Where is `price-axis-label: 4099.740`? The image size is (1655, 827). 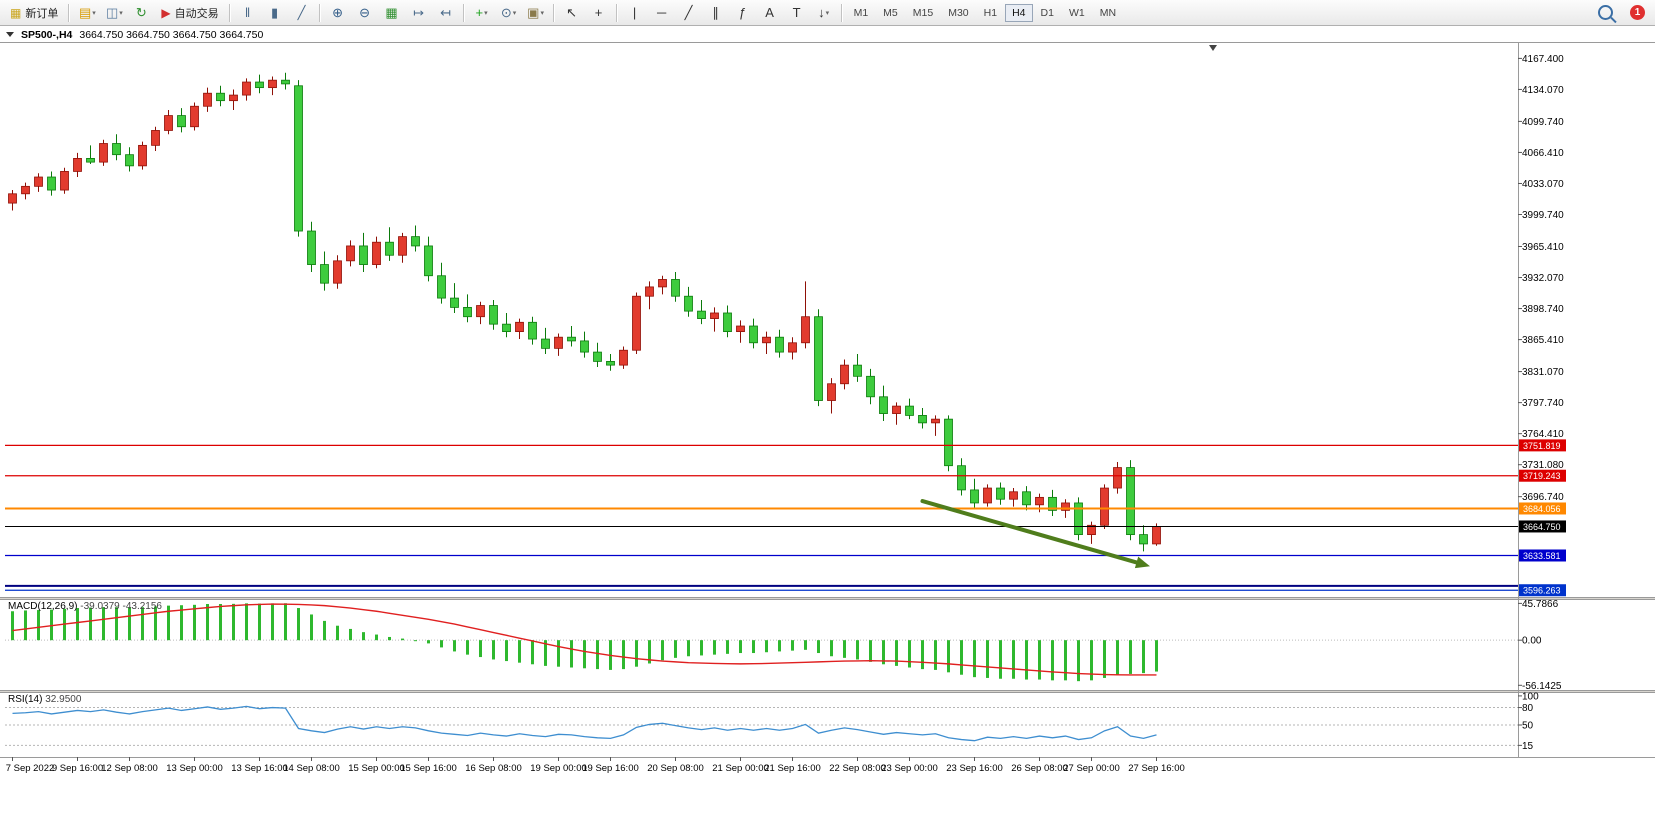 price-axis-label: 4099.740 is located at coordinates (1543, 122).